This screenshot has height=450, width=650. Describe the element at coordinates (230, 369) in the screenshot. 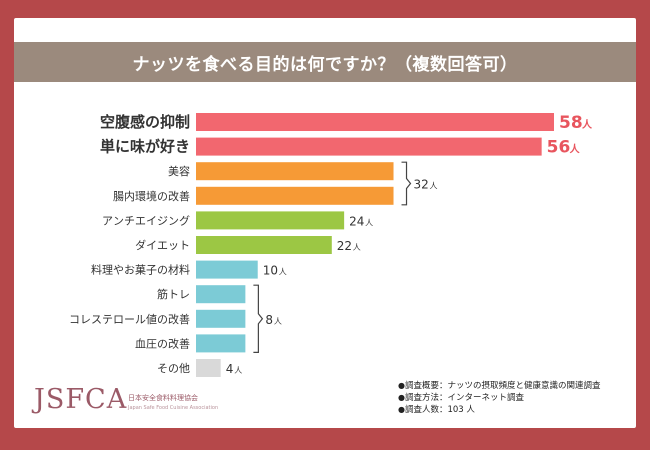

I see `value-label-10: 4` at that location.